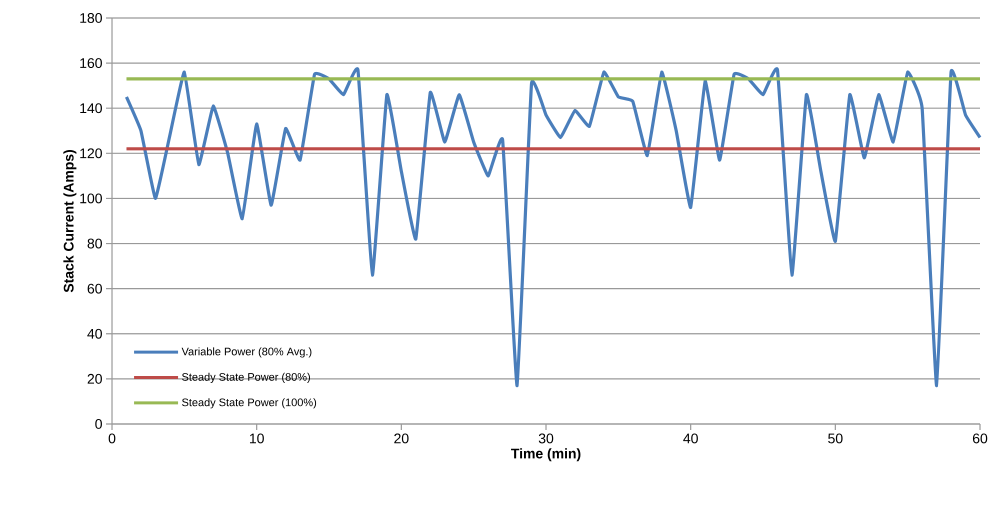 The image size is (996, 512). Describe the element at coordinates (545, 455) in the screenshot. I see `x-axis-title: Time (min)` at that location.